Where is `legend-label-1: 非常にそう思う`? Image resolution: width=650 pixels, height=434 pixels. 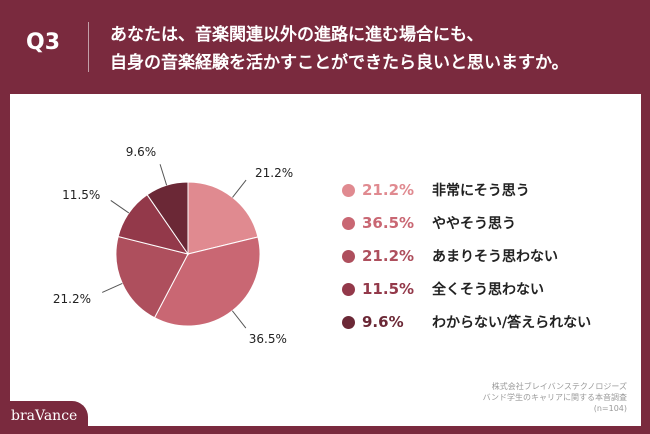
legend-label-1: 非常にそう思う is located at coordinates (481, 191).